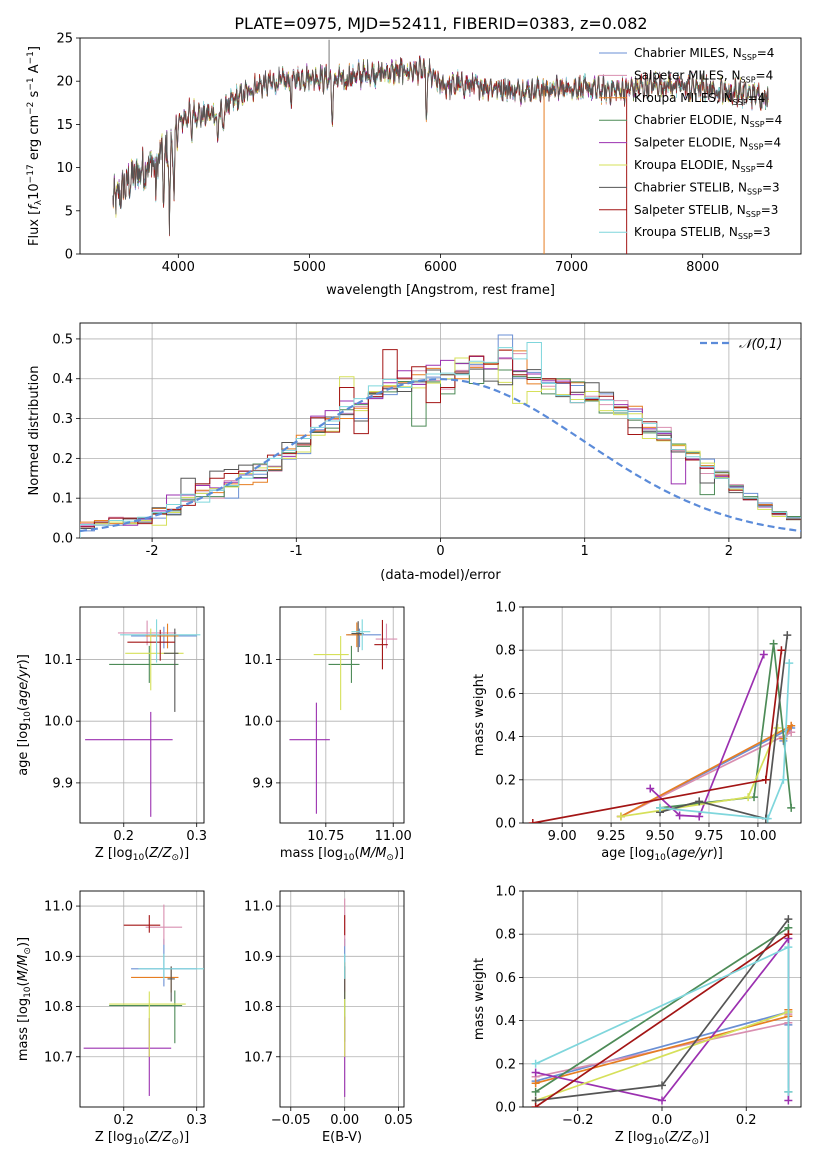  Describe the element at coordinates (702, 233) in the screenshot. I see `legend-label-kroupa-stelib: Kroupa STELIB, NSSP=3` at that location.